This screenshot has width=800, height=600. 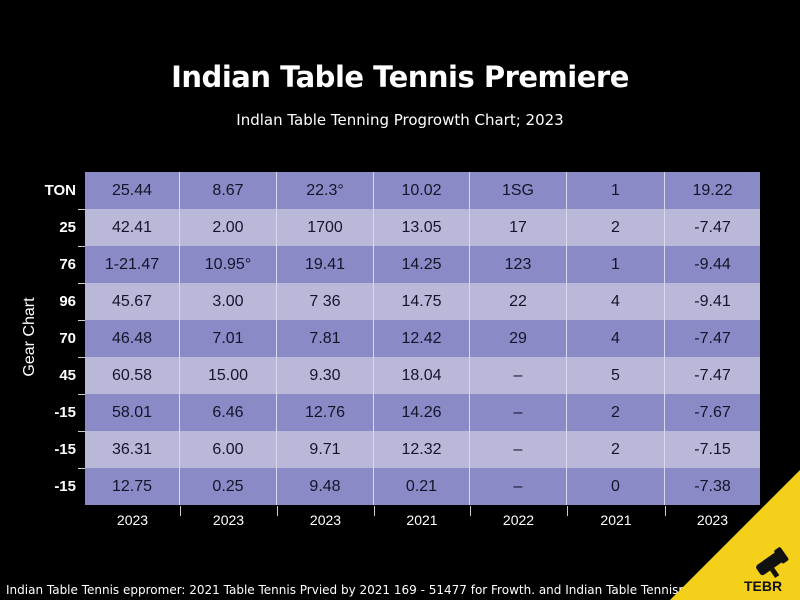 I want to click on table-cell: 12.75, so click(x=132, y=486).